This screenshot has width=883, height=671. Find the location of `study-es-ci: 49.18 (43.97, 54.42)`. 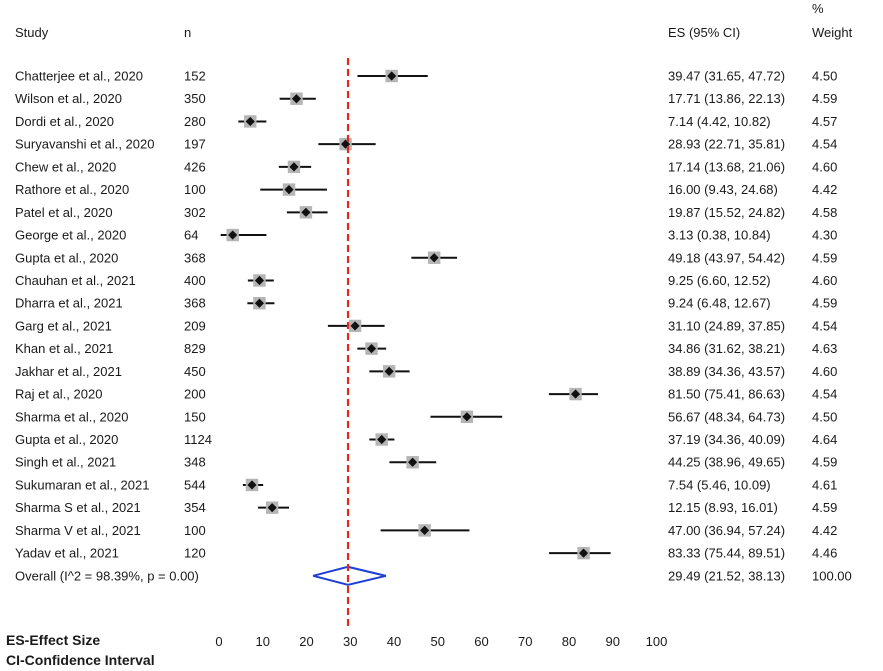

study-es-ci: 49.18 (43.97, 54.42) is located at coordinates (726, 257).